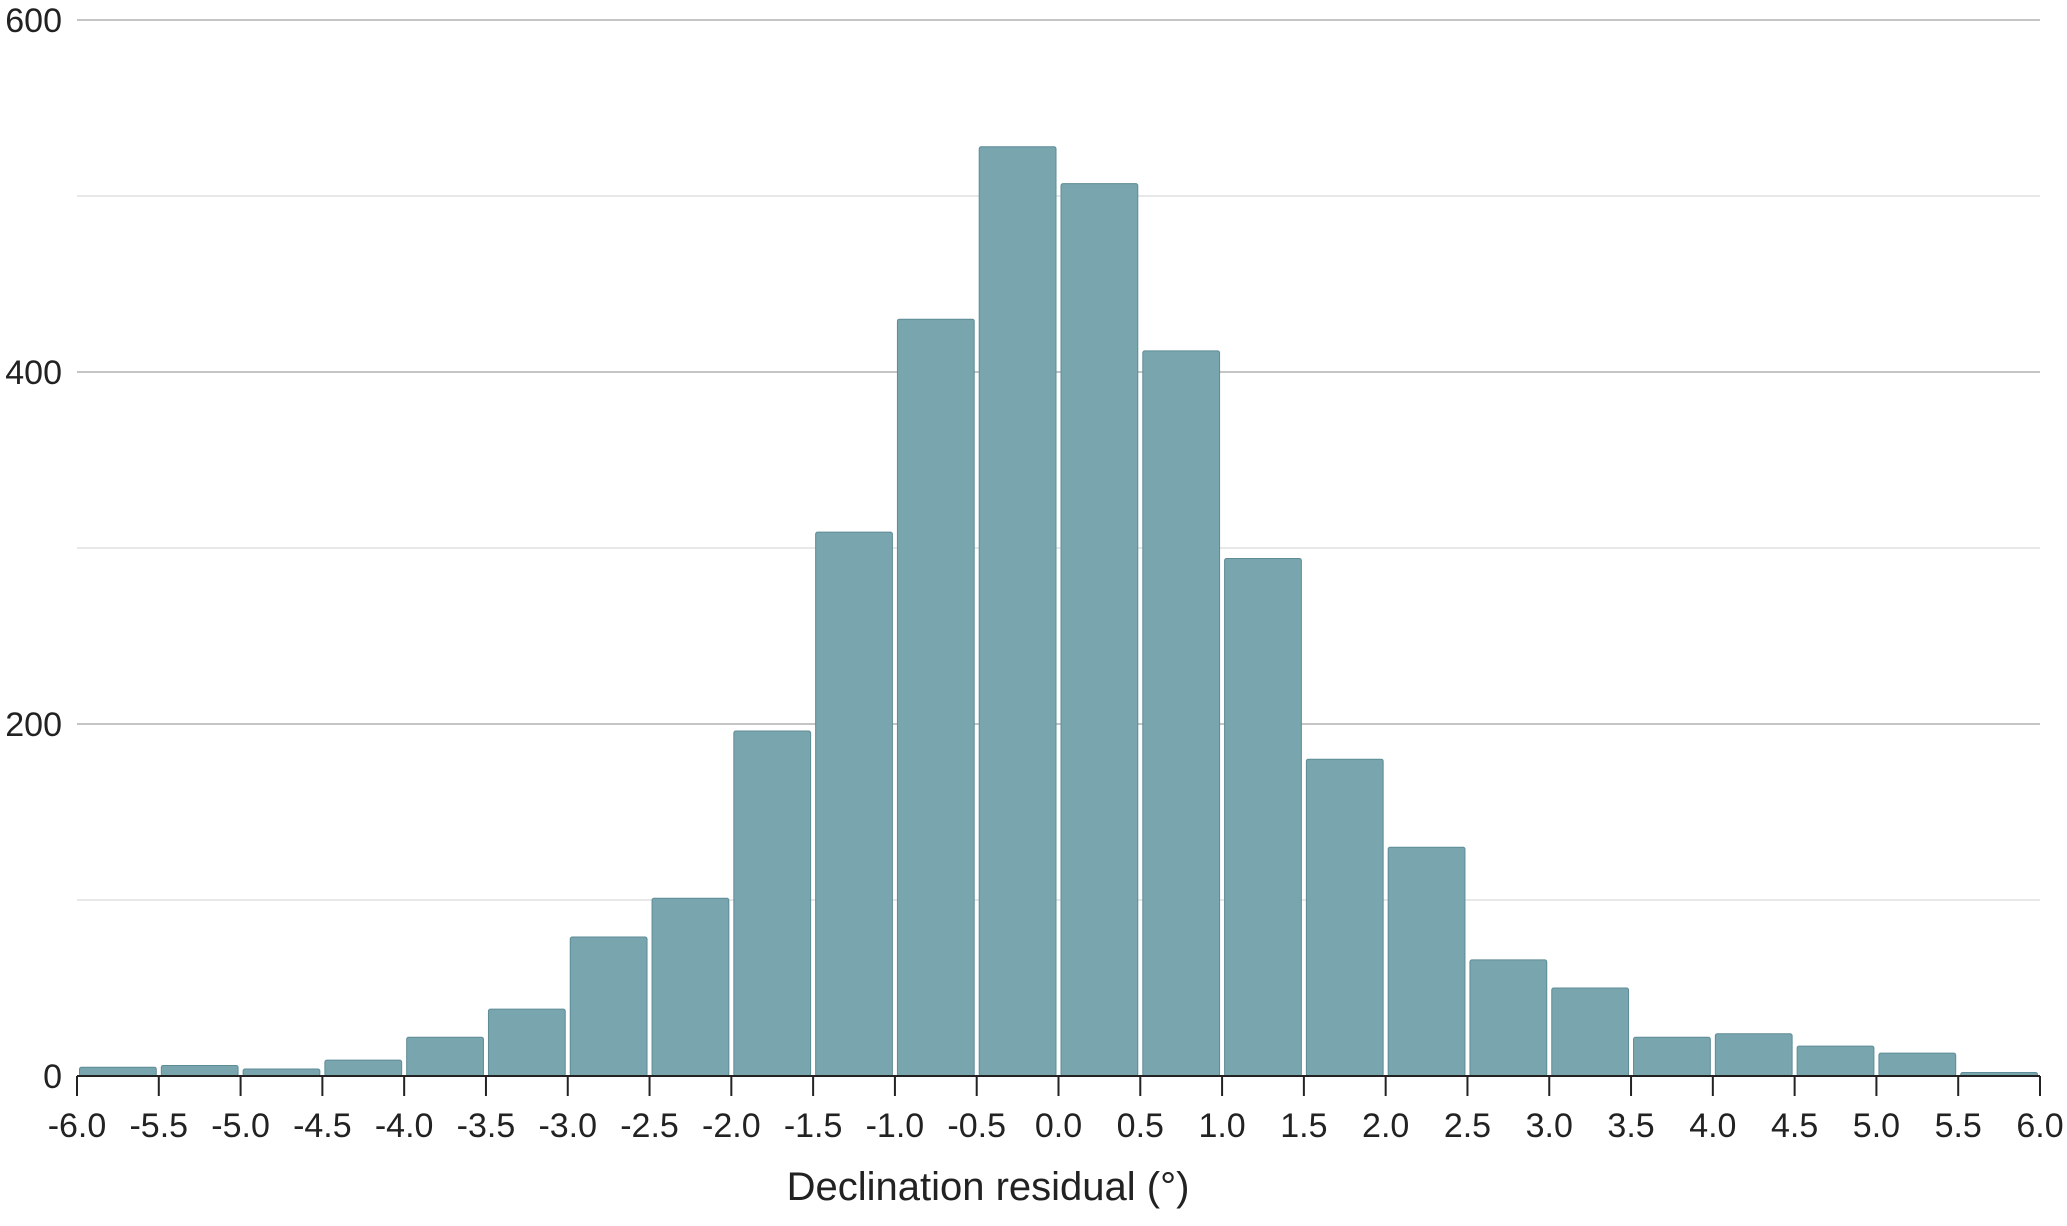 The image size is (2067, 1226). What do you see at coordinates (1876, 1126) in the screenshot?
I see `x-tick-label: 5.0` at bounding box center [1876, 1126].